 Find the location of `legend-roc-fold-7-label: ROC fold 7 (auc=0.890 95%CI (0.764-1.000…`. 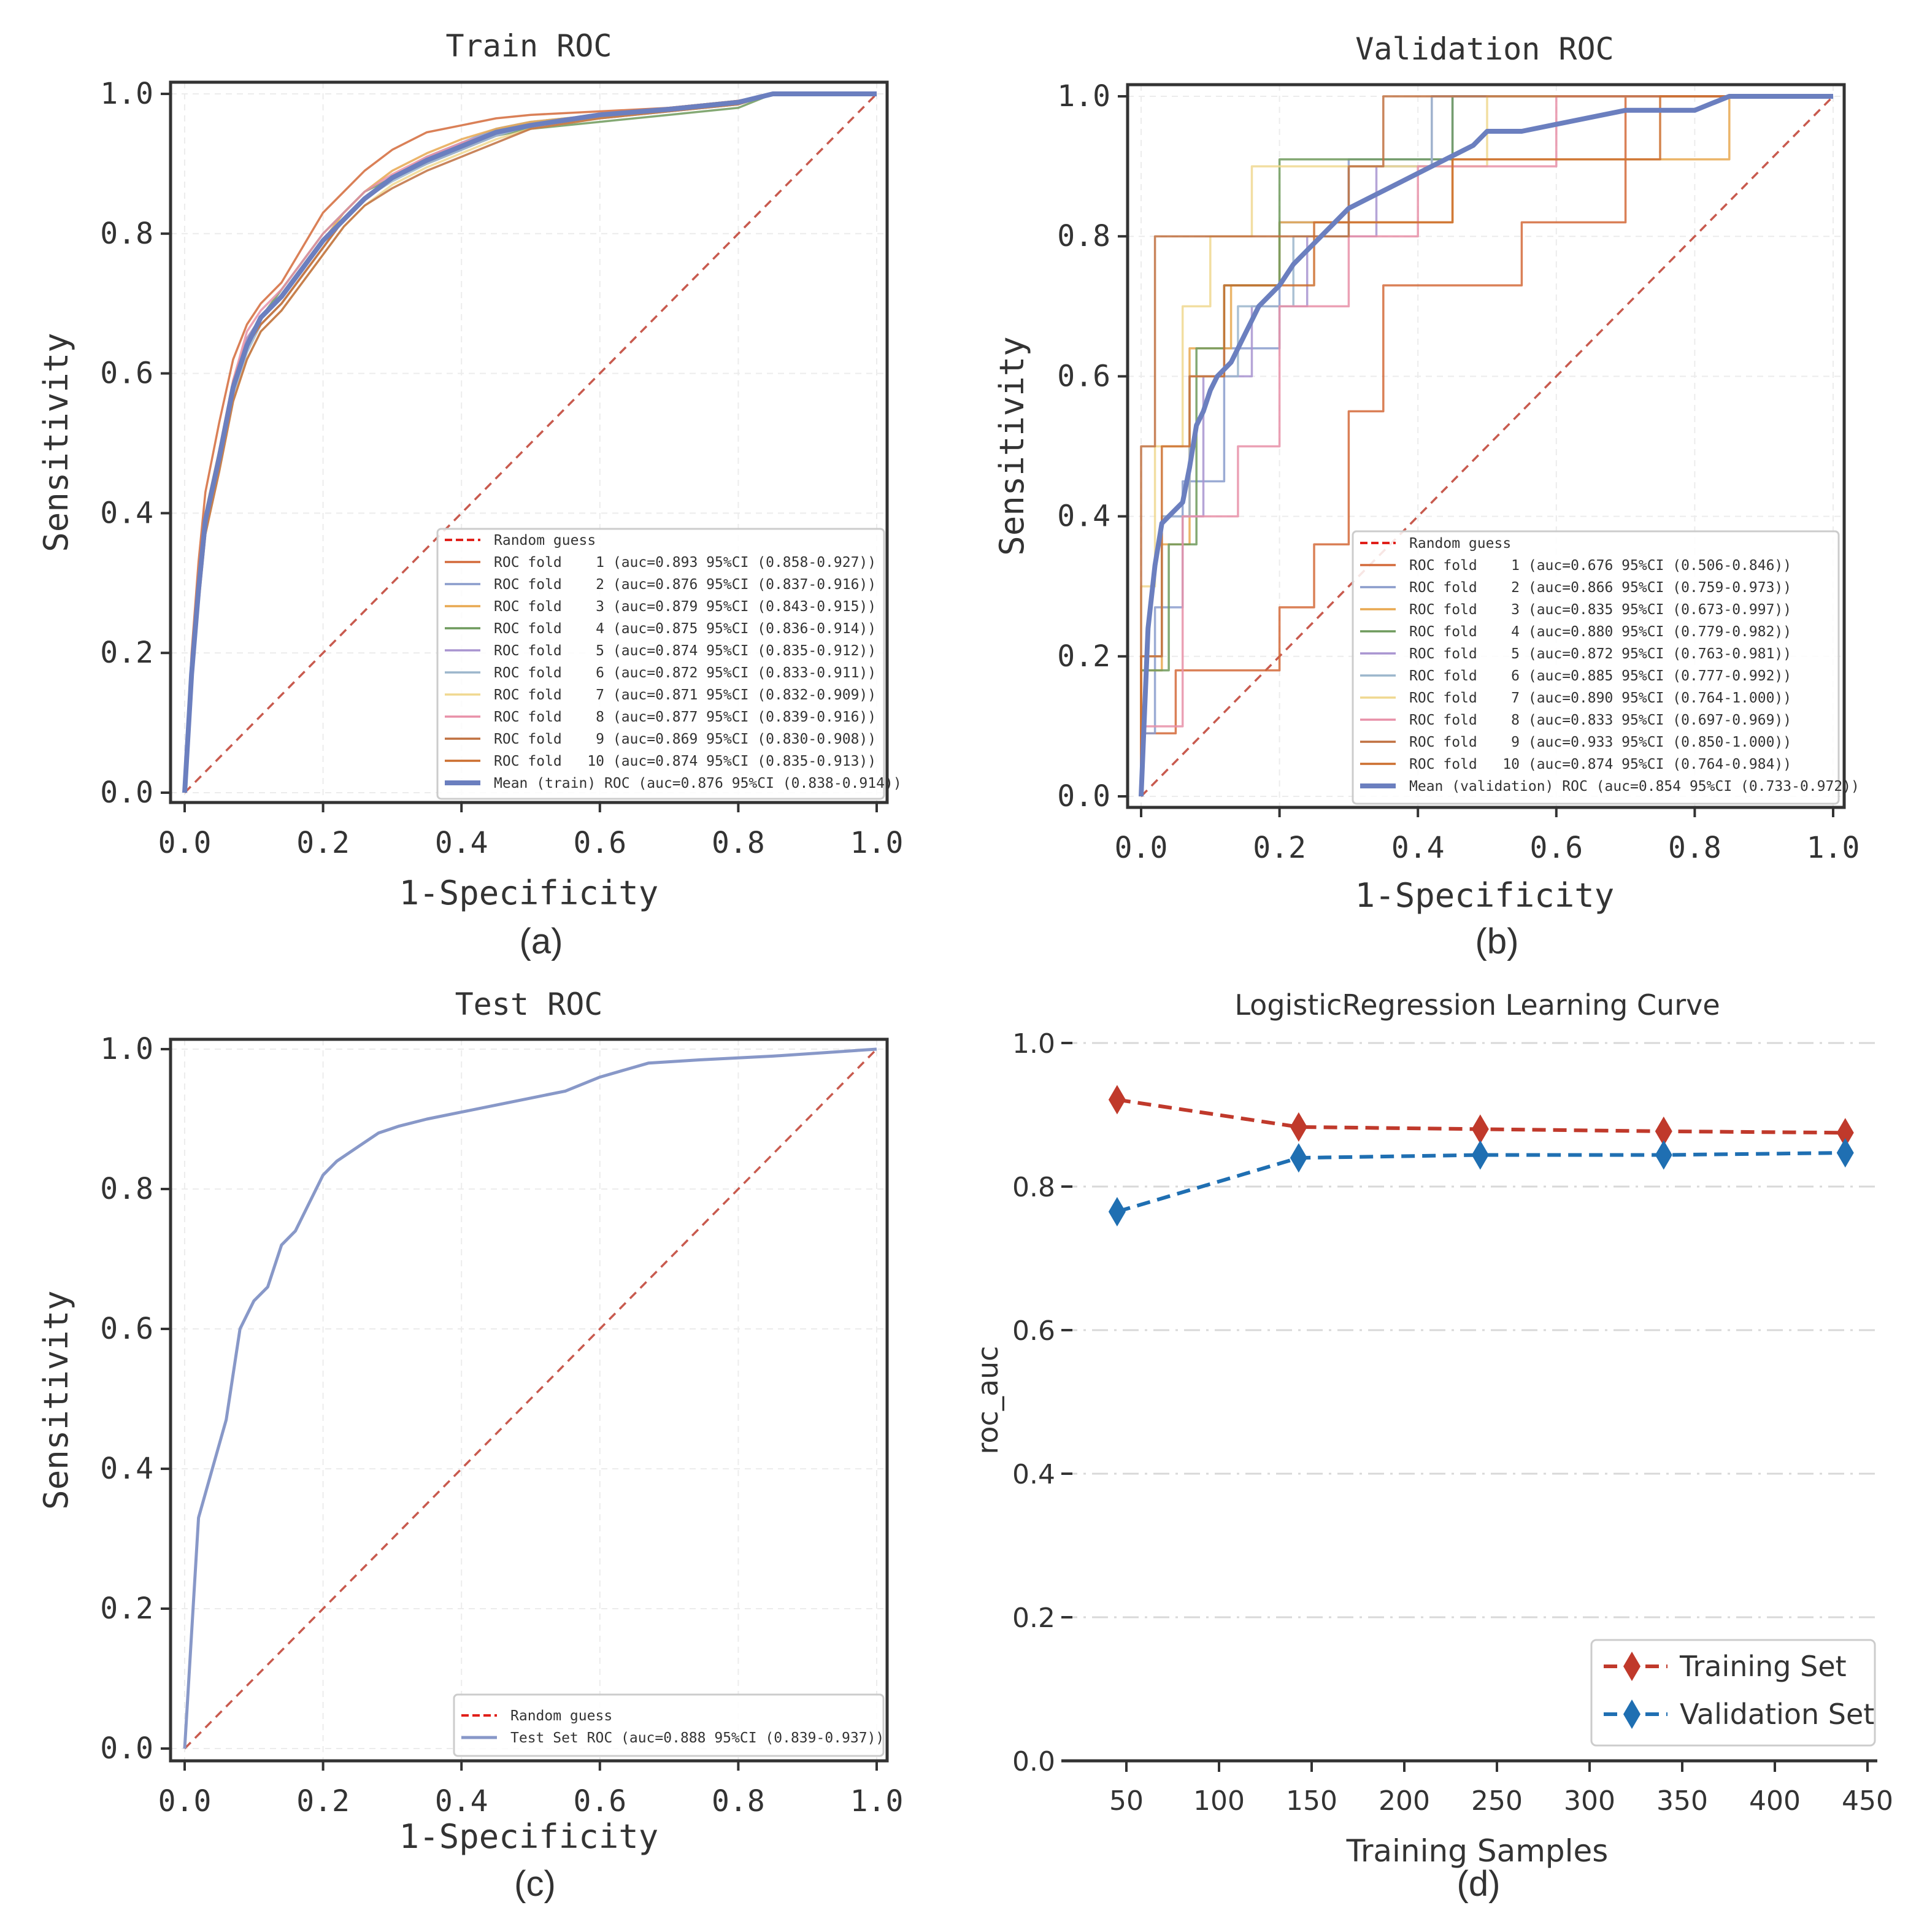

legend-roc-fold-7-label: ROC fold 7 (auc=0.890 95%CI (0.764-1.000… is located at coordinates (1600, 698).